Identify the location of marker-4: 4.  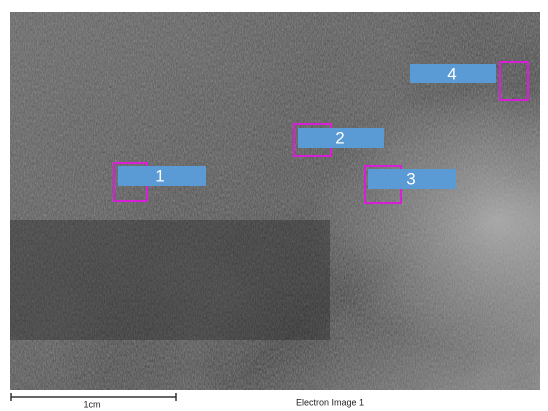
(469, 81).